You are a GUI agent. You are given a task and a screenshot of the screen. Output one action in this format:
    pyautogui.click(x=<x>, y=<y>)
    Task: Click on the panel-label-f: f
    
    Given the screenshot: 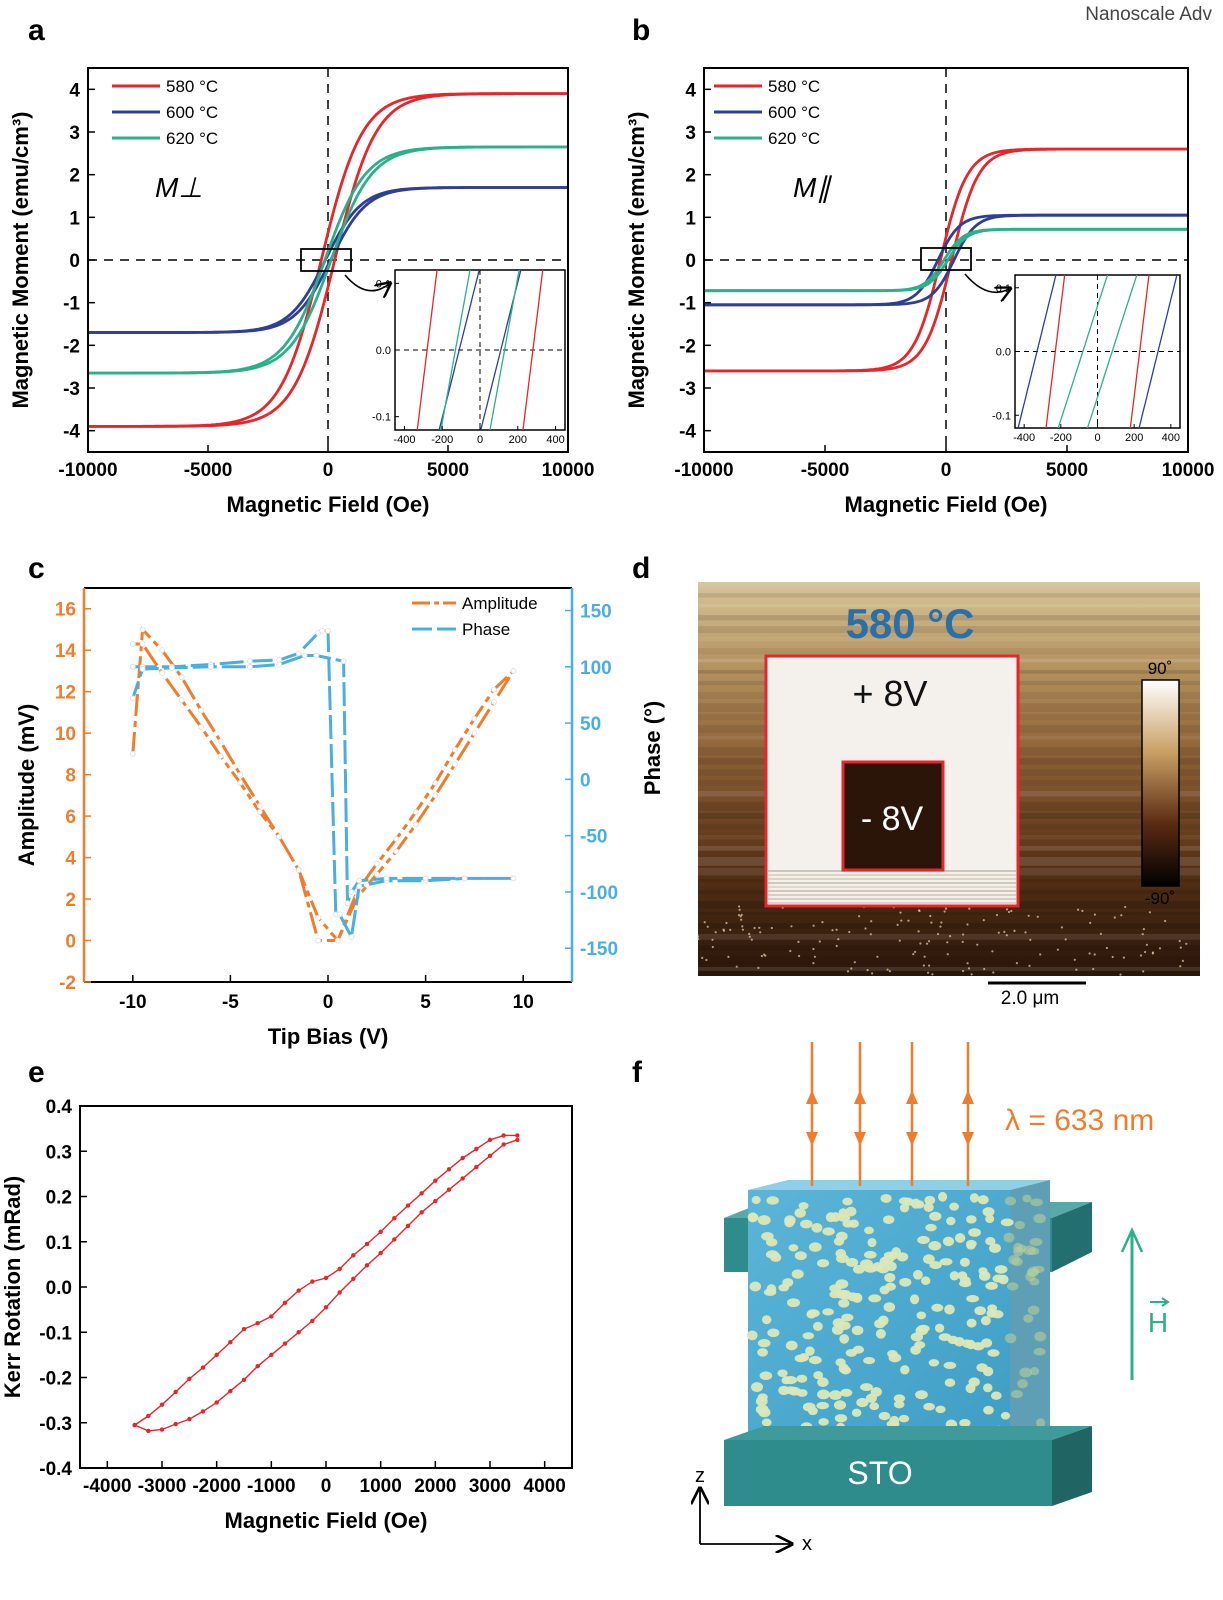 What is the action you would take?
    pyautogui.click(x=637, y=1072)
    